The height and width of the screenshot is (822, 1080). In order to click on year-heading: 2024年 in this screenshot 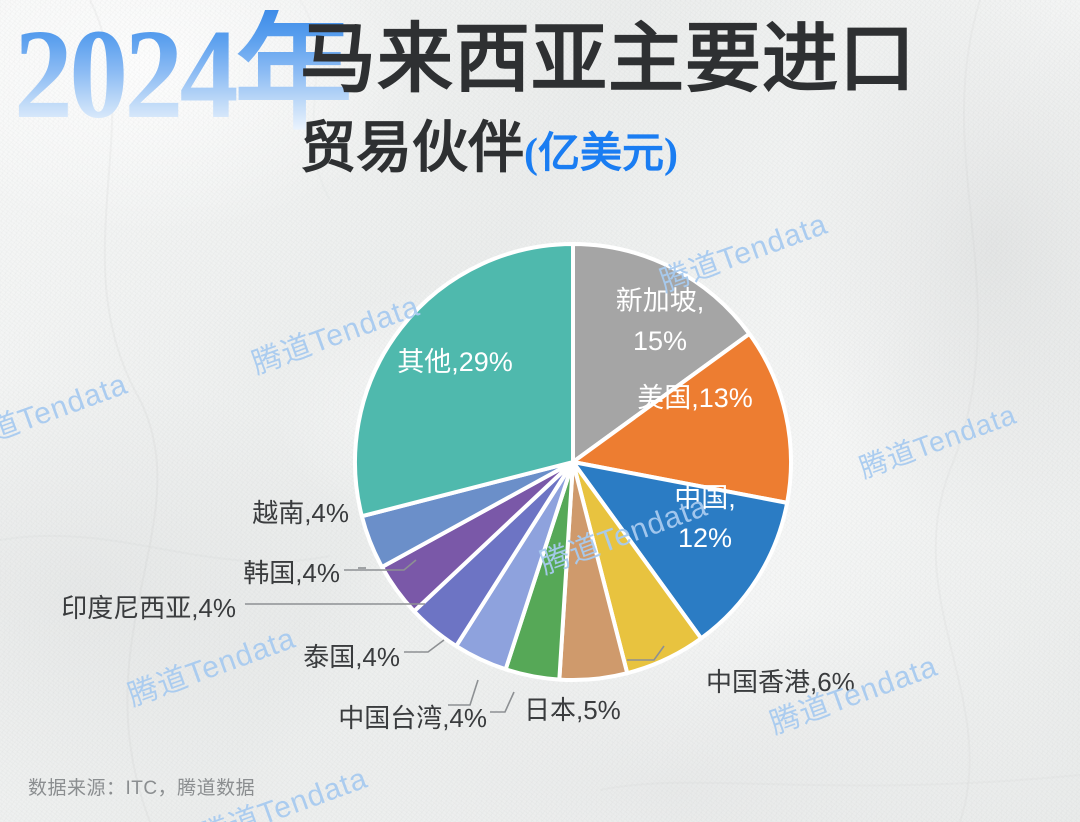, I will do `click(183, 74)`.